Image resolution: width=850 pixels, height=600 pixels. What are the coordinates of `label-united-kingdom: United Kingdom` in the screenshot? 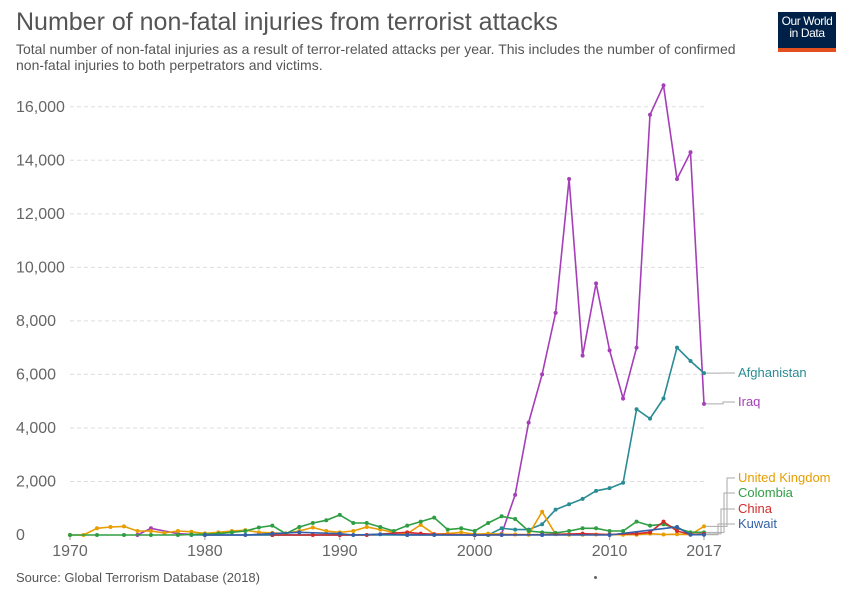 It's located at (784, 477).